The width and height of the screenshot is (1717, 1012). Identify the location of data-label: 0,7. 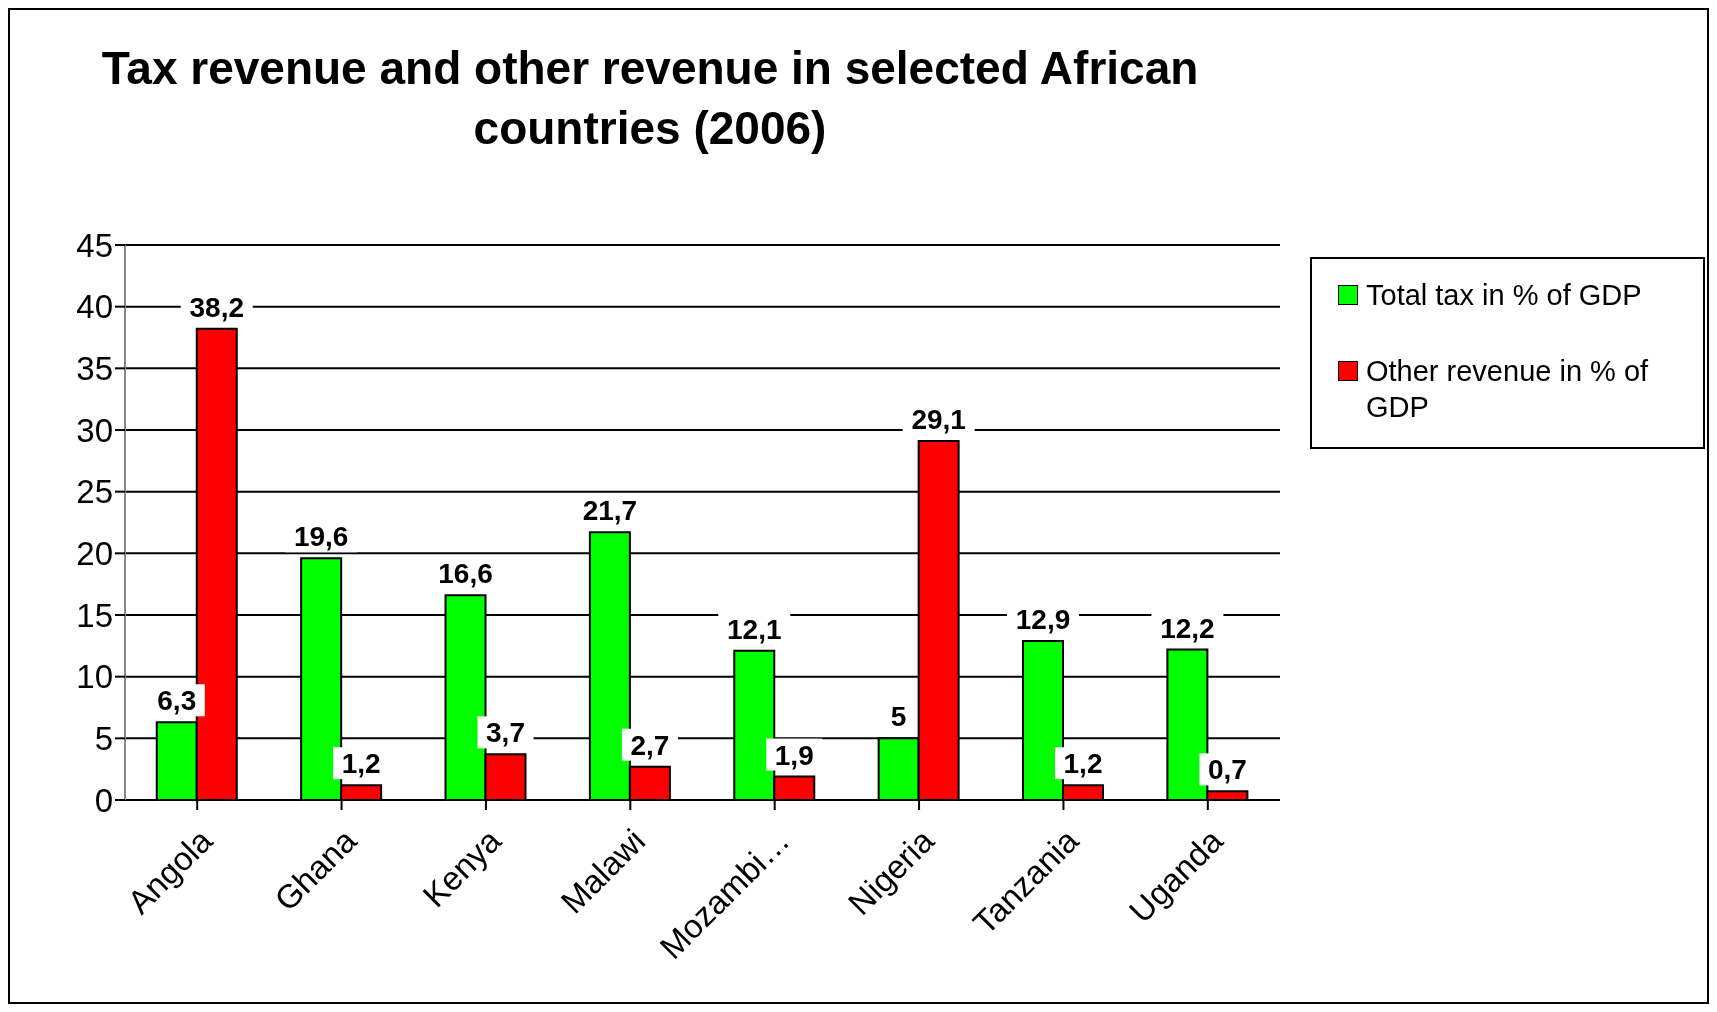
(1227, 770).